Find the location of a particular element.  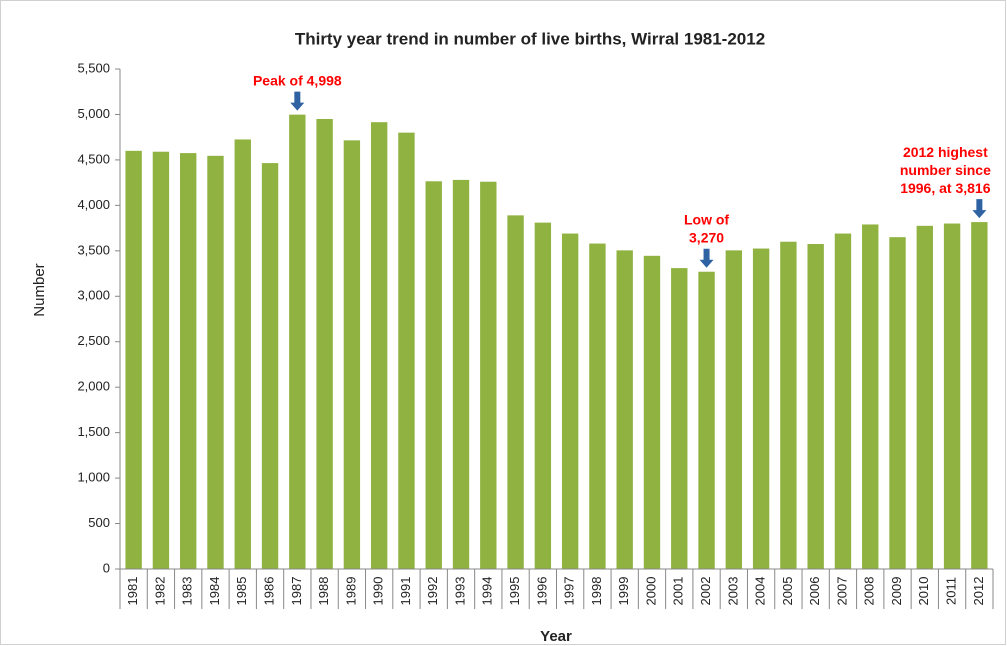

y-tick-label: 1,000 is located at coordinates (93, 477).